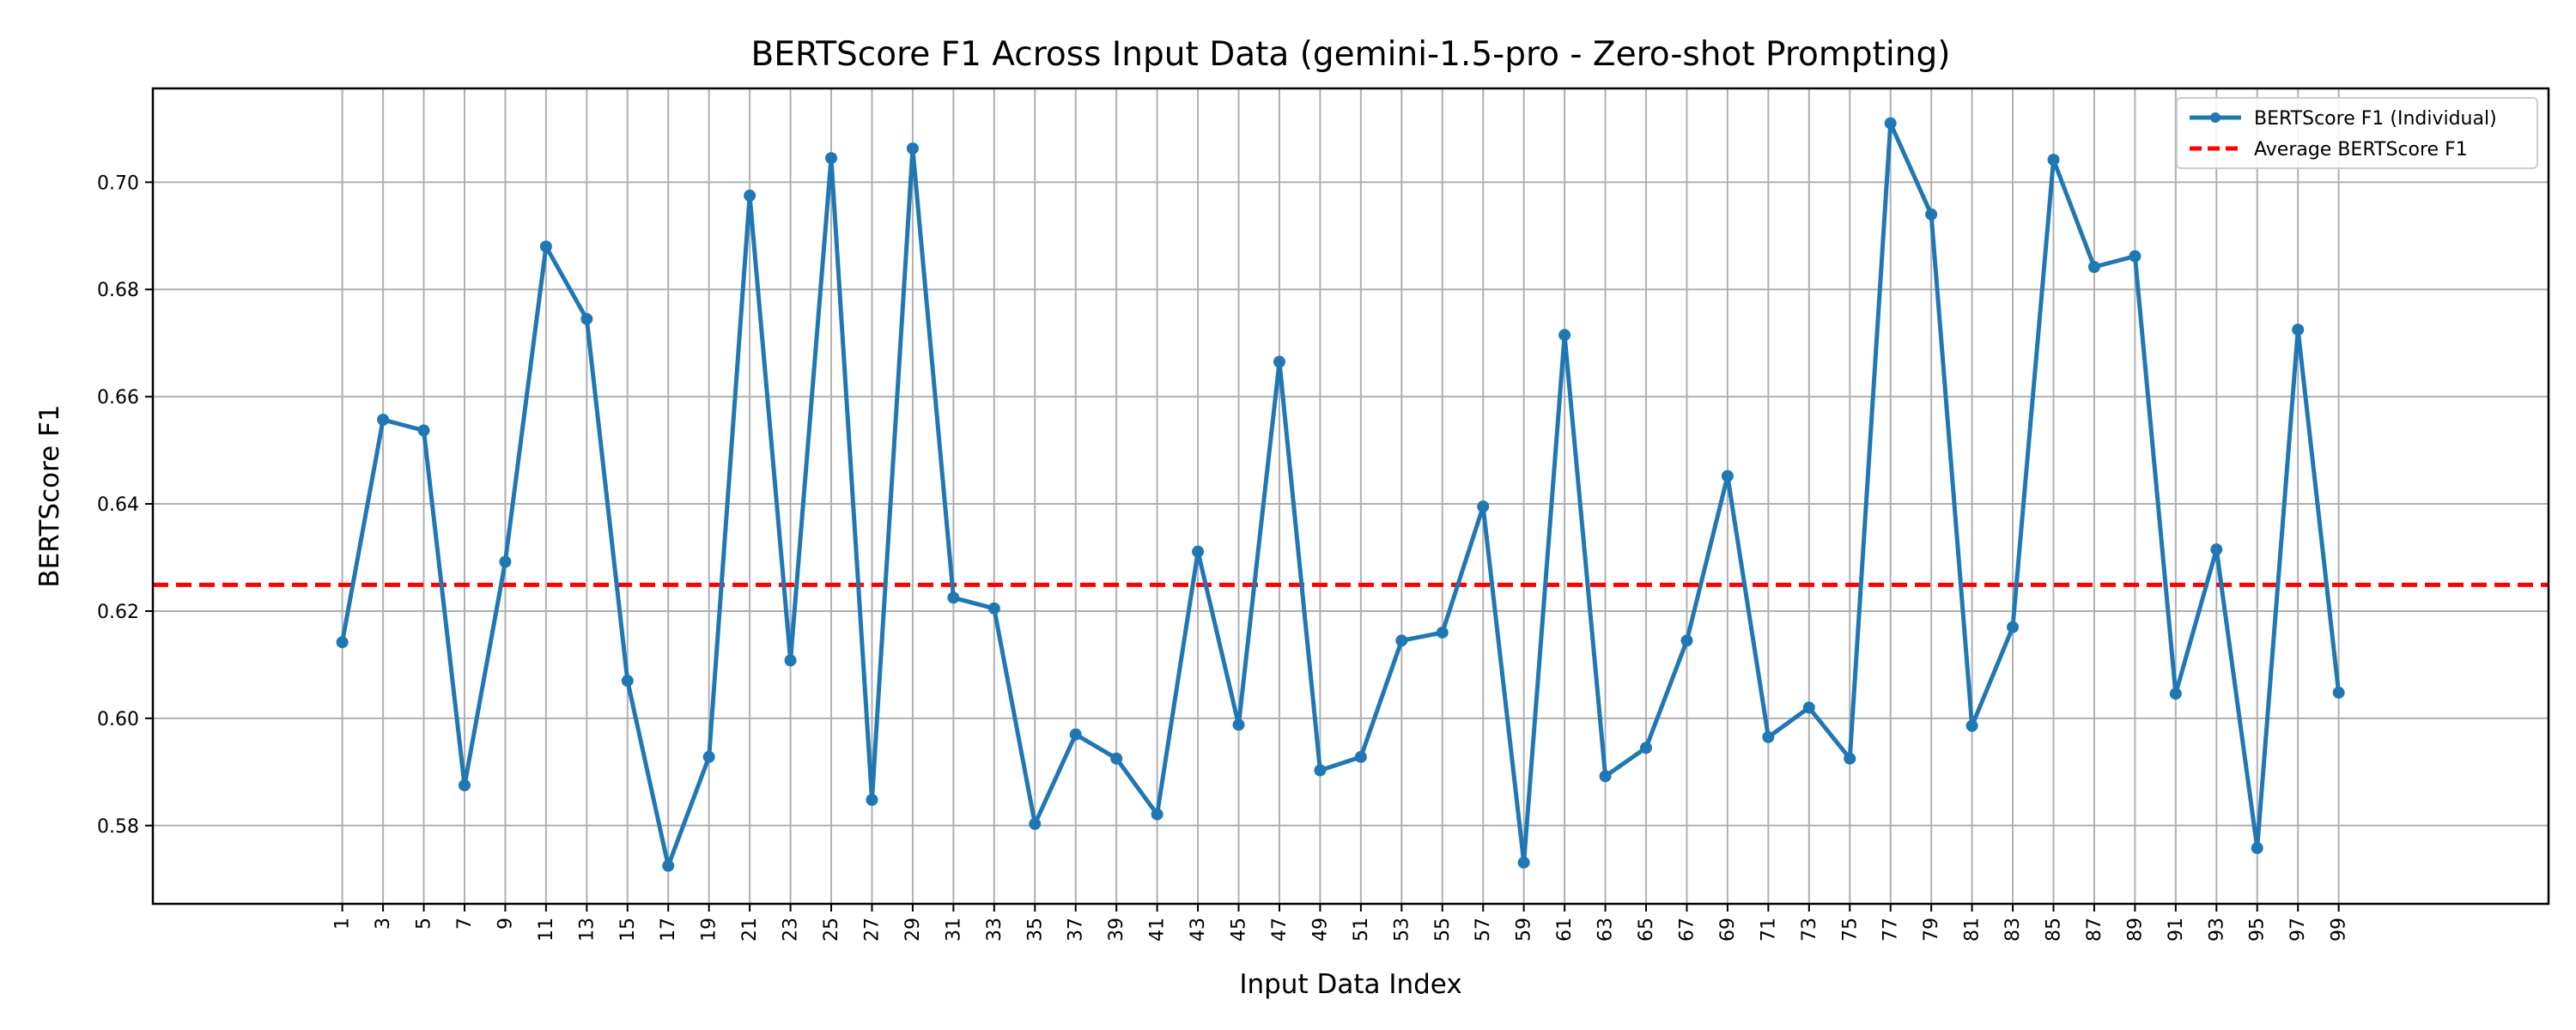 The height and width of the screenshot is (1030, 2576). Describe the element at coordinates (628, 930) in the screenshot. I see `x-tick-label: 15` at that location.